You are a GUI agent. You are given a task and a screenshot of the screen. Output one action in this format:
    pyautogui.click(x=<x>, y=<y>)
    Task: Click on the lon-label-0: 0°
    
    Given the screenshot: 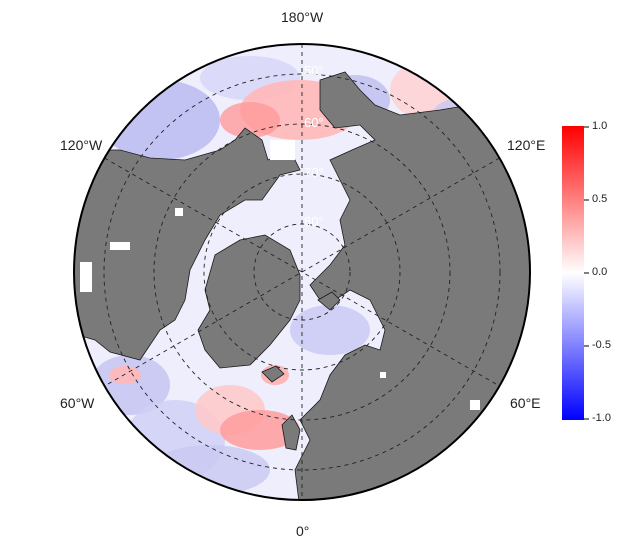 What is the action you would take?
    pyautogui.click(x=303, y=531)
    